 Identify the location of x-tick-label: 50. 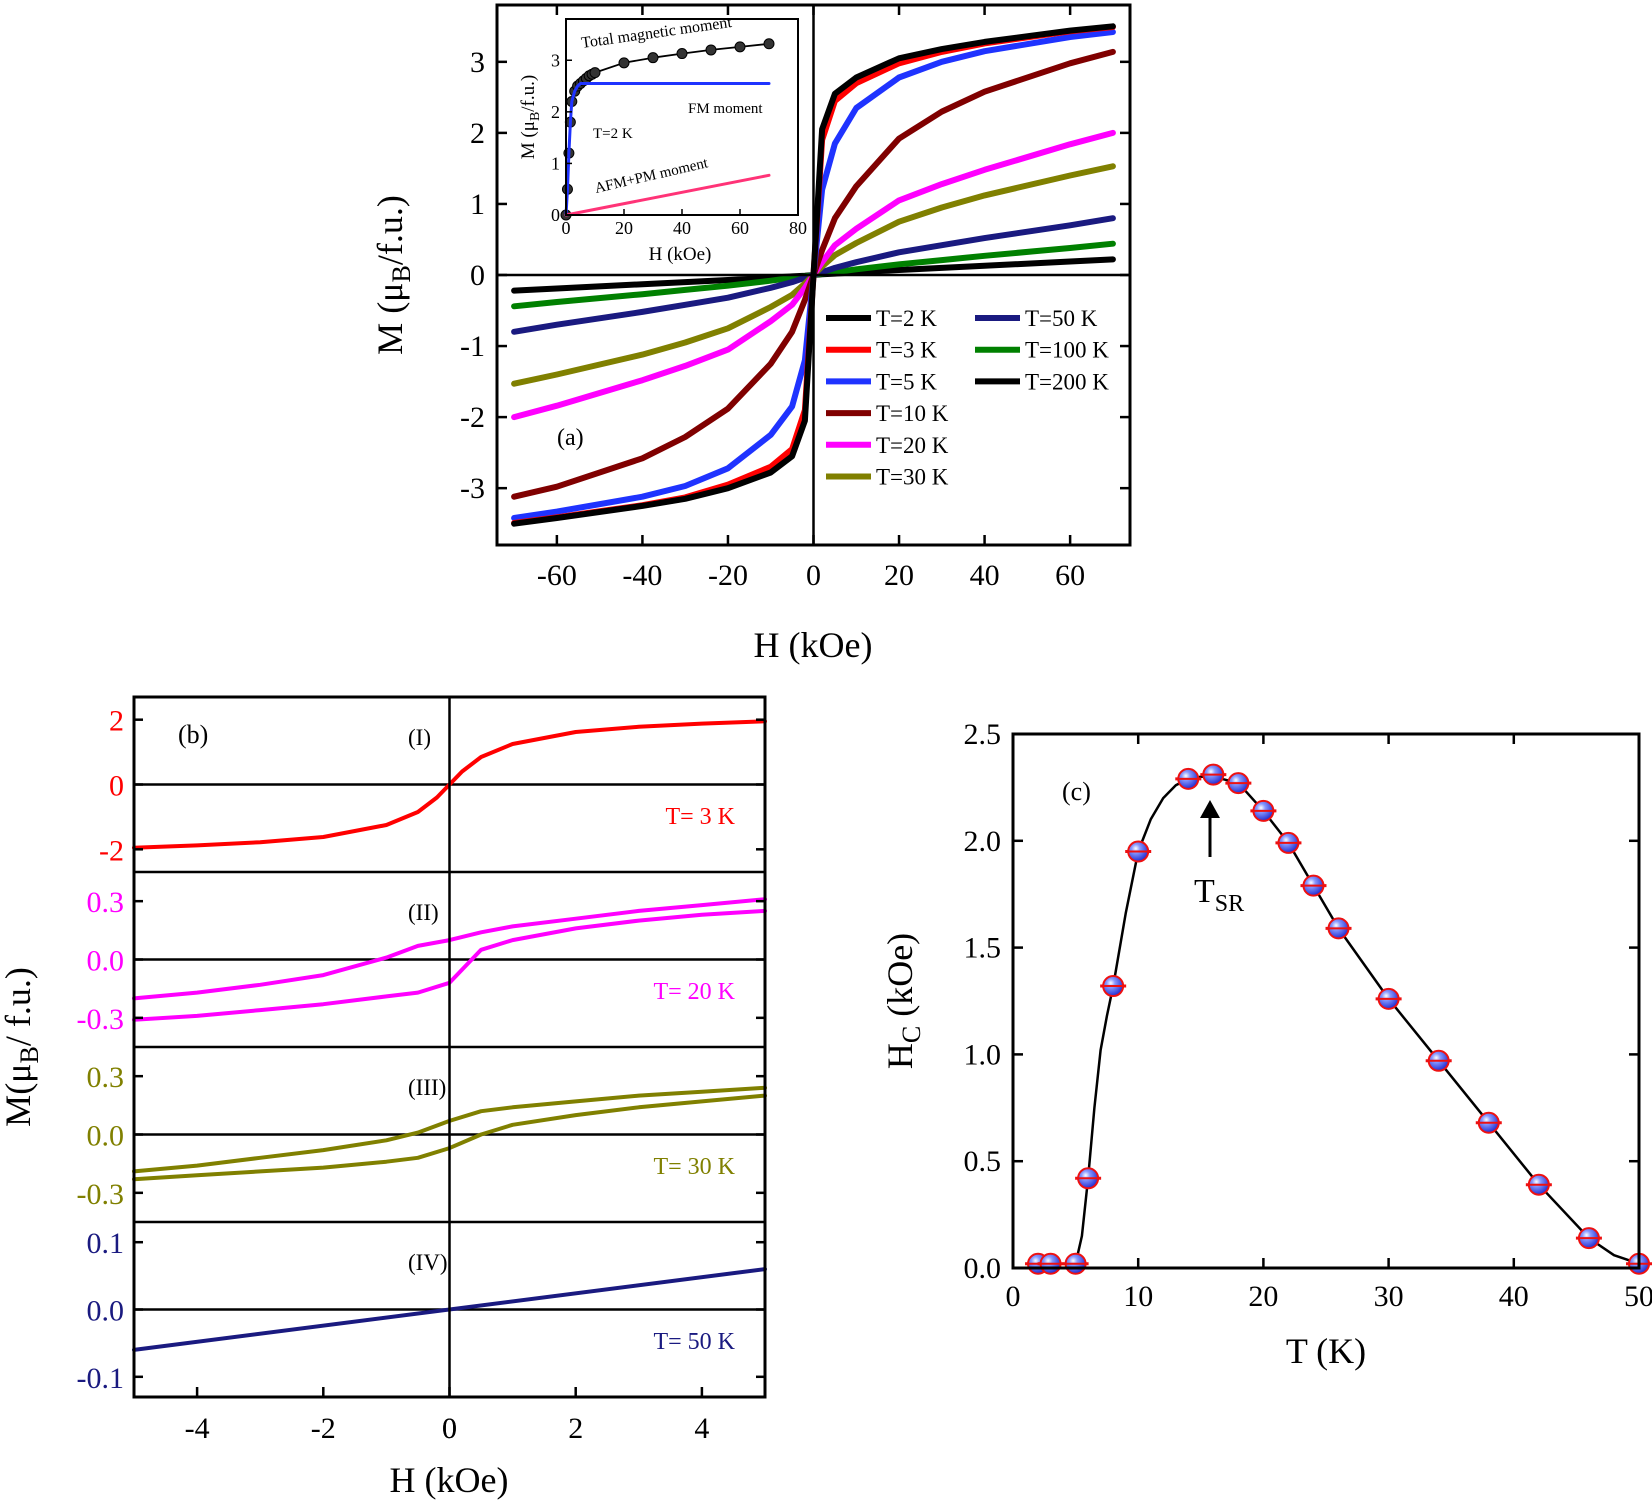
(1638, 1296).